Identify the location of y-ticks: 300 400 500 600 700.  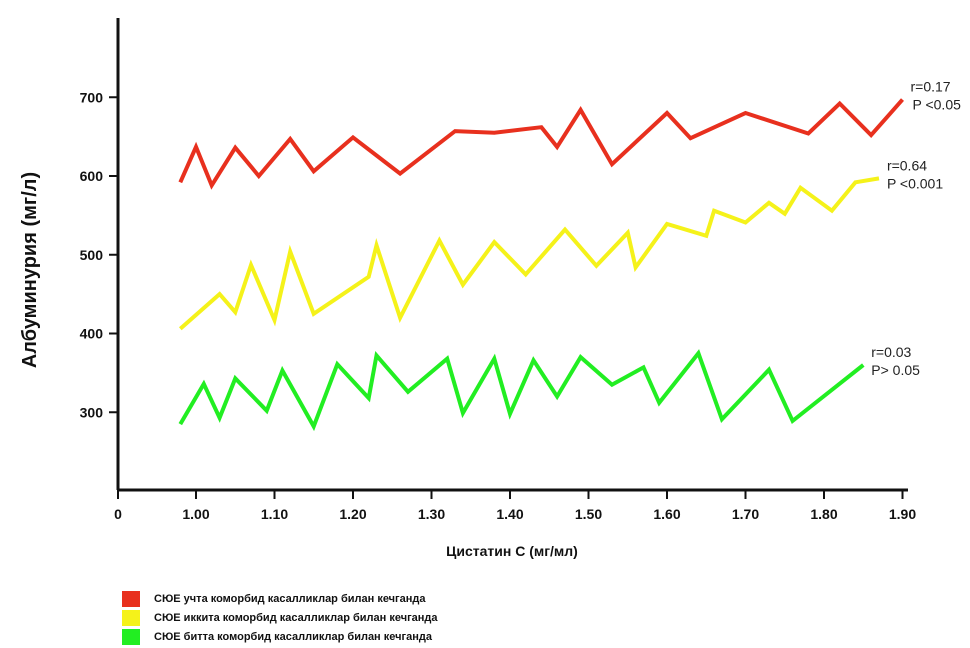
(99, 254).